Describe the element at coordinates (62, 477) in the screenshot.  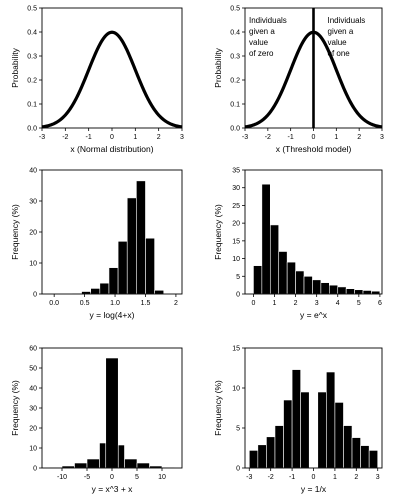
I see `x-tick-label: -10` at that location.